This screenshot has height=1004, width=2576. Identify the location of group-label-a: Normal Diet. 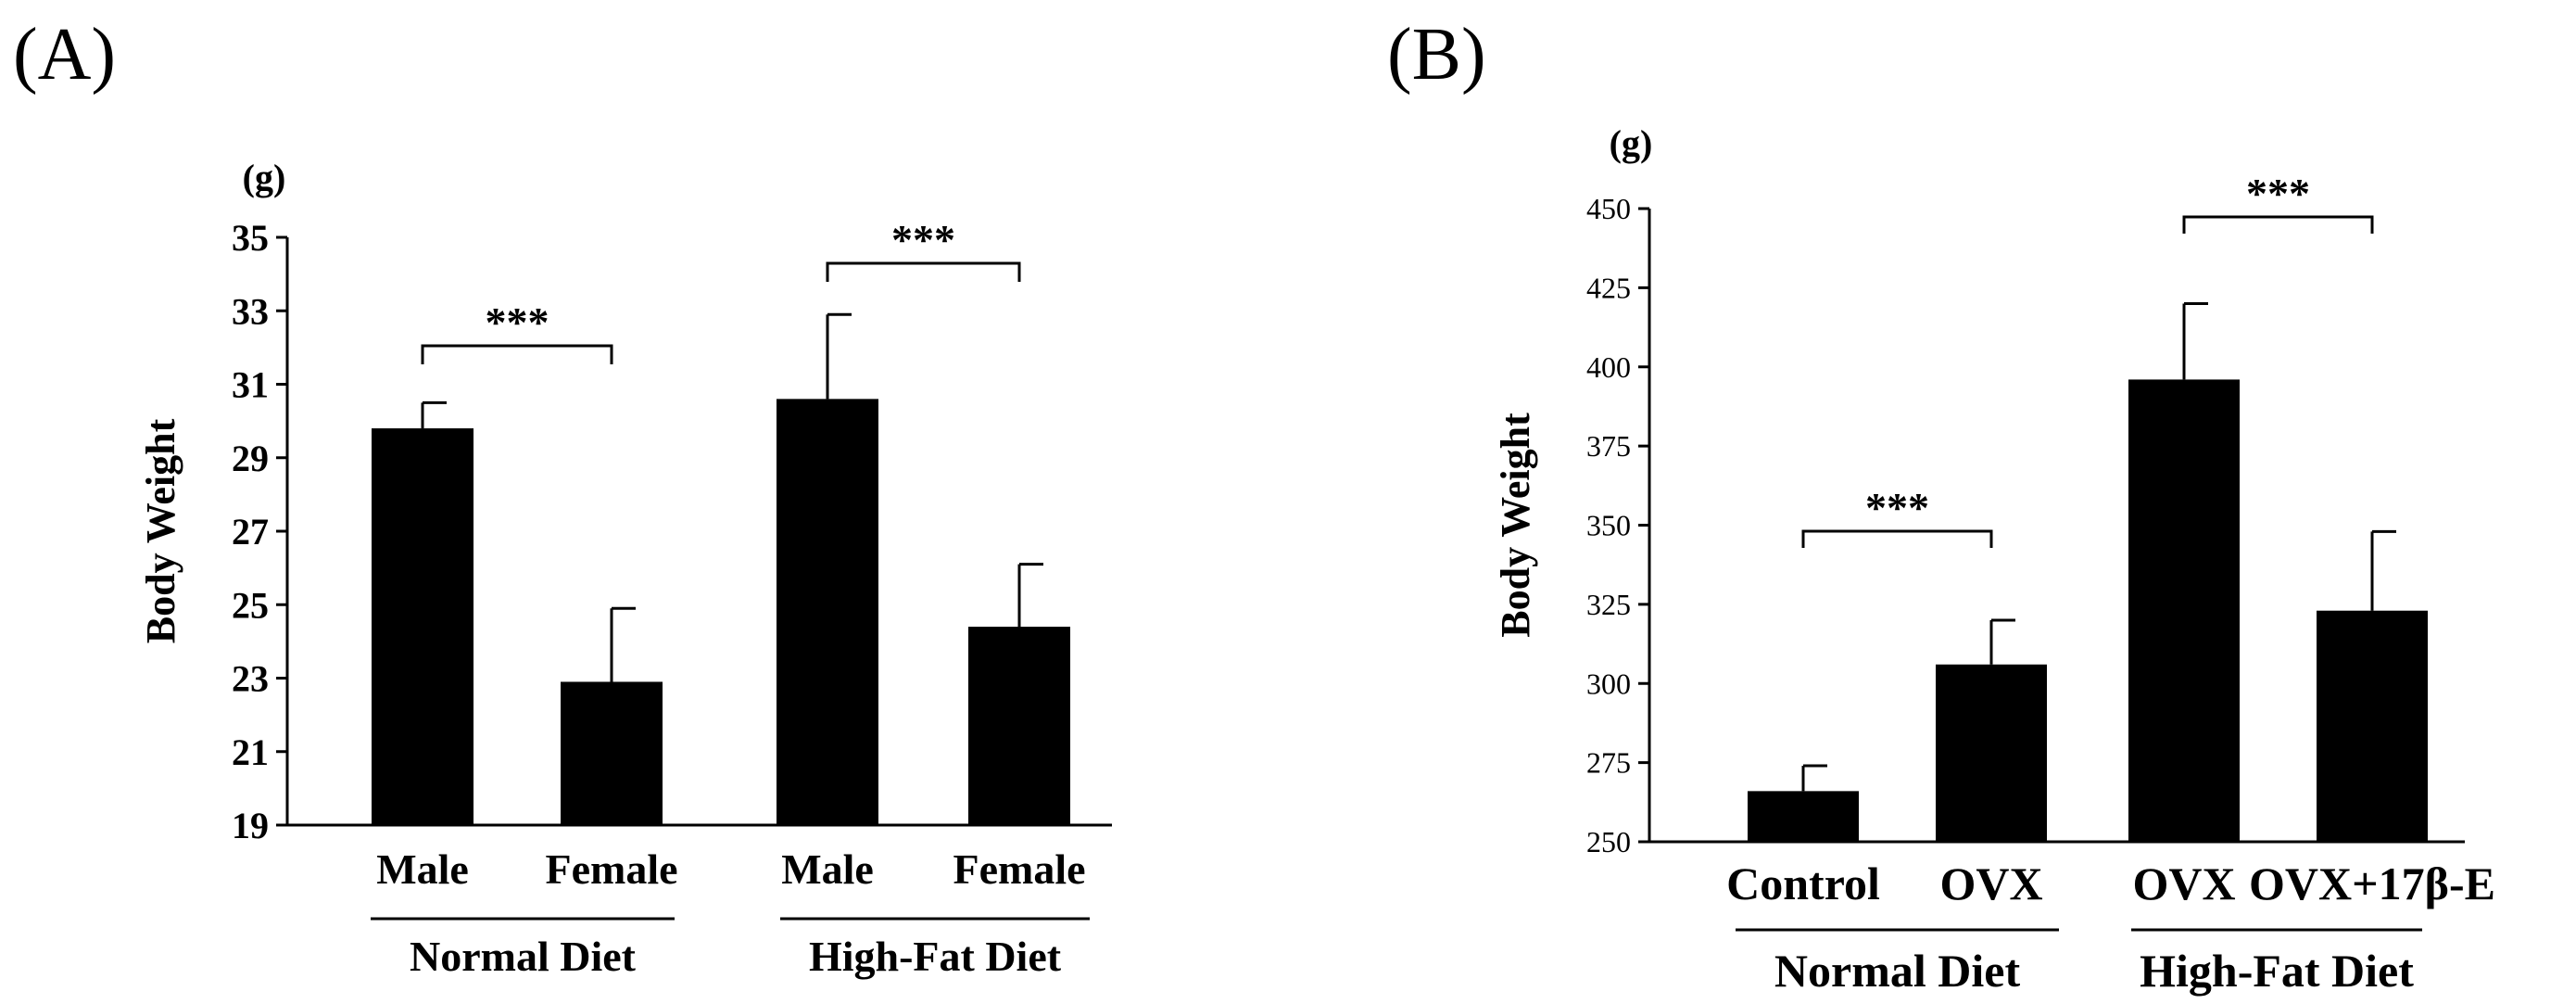
(524, 956).